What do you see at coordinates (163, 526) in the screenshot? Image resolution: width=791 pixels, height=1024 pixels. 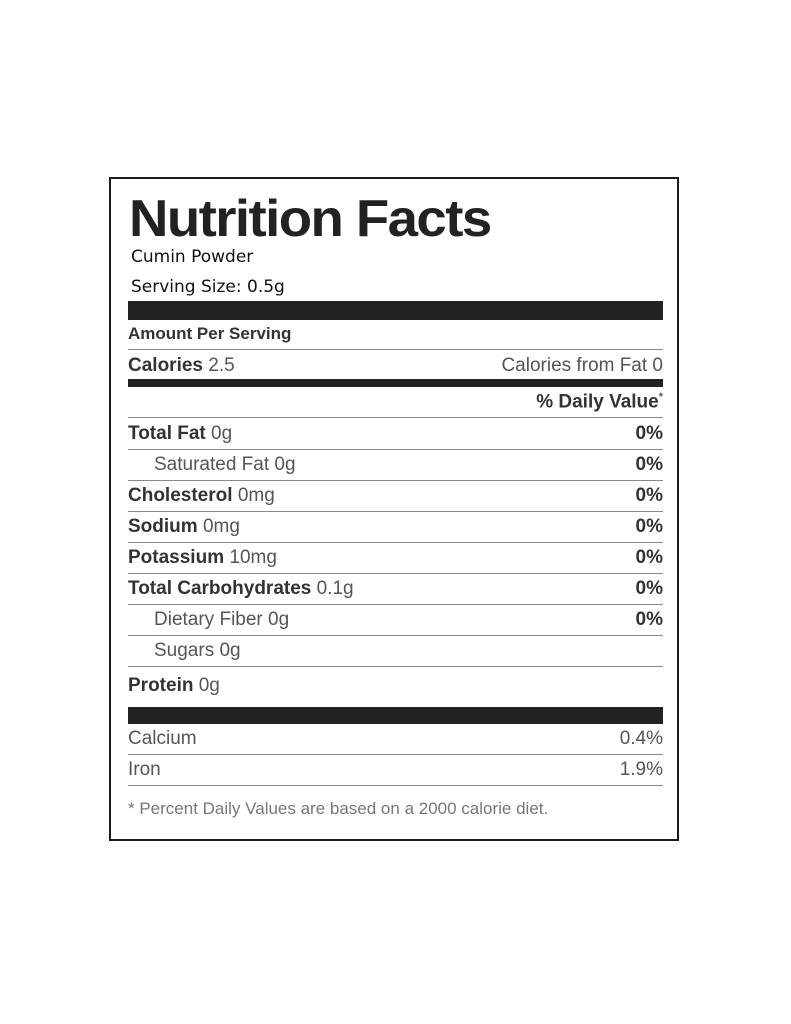 I see `nutrient-name: Sodium` at bounding box center [163, 526].